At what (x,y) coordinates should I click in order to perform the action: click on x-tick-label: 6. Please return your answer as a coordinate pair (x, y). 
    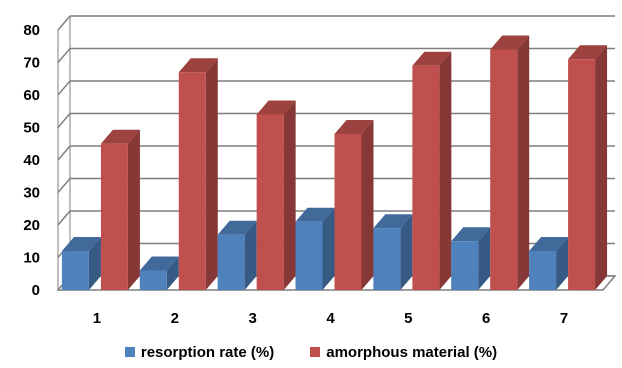
    Looking at the image, I should click on (486, 318).